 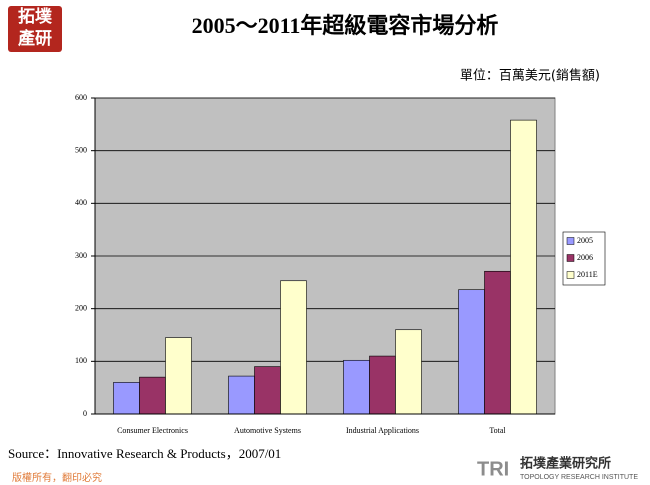 What do you see at coordinates (382, 430) in the screenshot?
I see `x-tick-label: Industrial Applications` at bounding box center [382, 430].